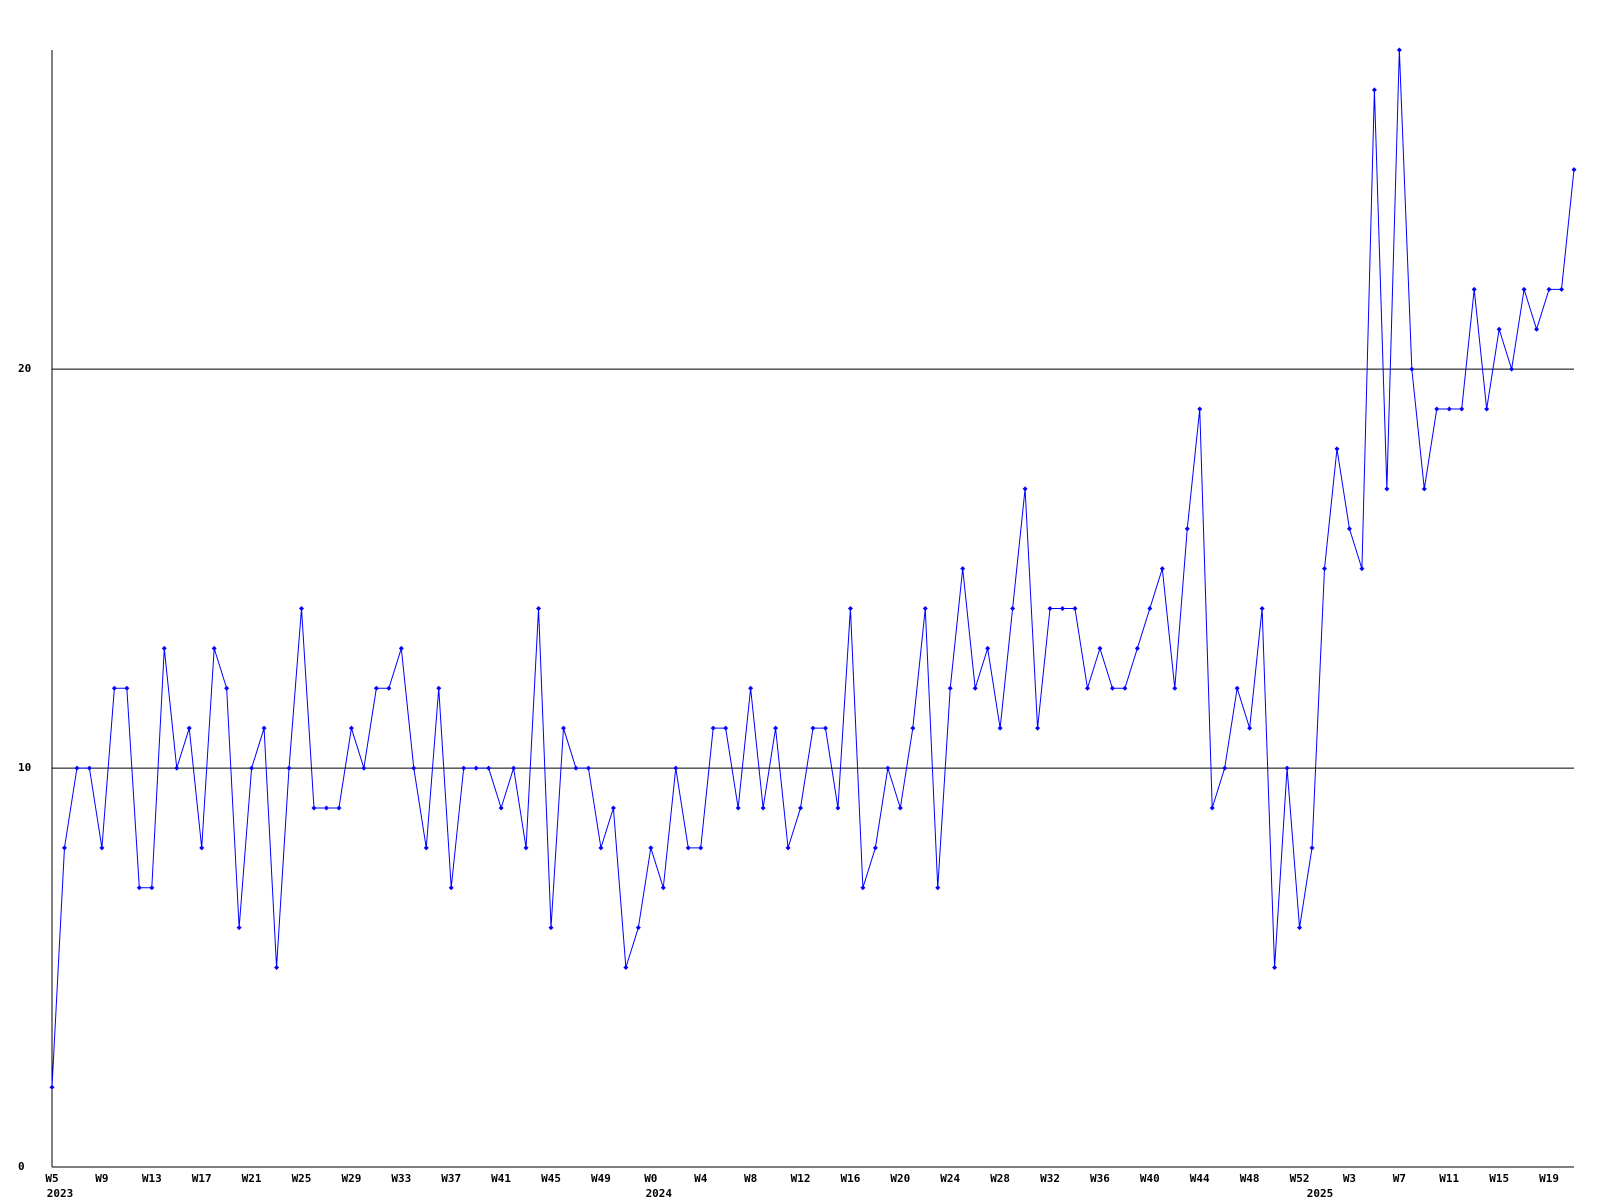  Describe the element at coordinates (650, 1178) in the screenshot. I see `x-tick-label: W0` at that location.